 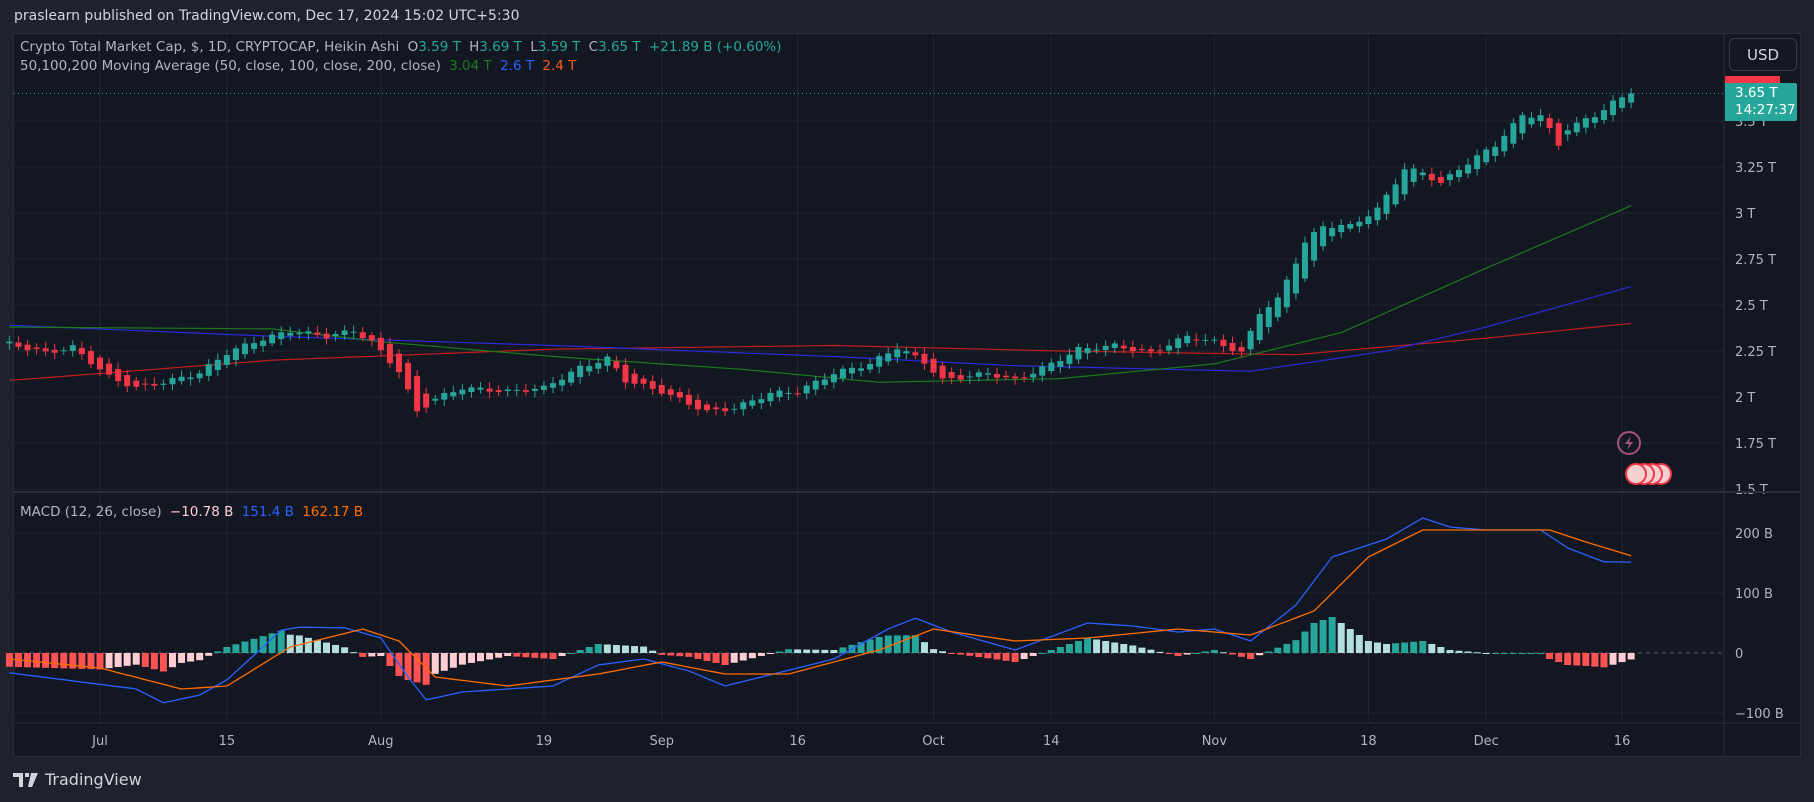 What do you see at coordinates (1745, 214) in the screenshot?
I see `price-axis-label: 3 T` at bounding box center [1745, 214].